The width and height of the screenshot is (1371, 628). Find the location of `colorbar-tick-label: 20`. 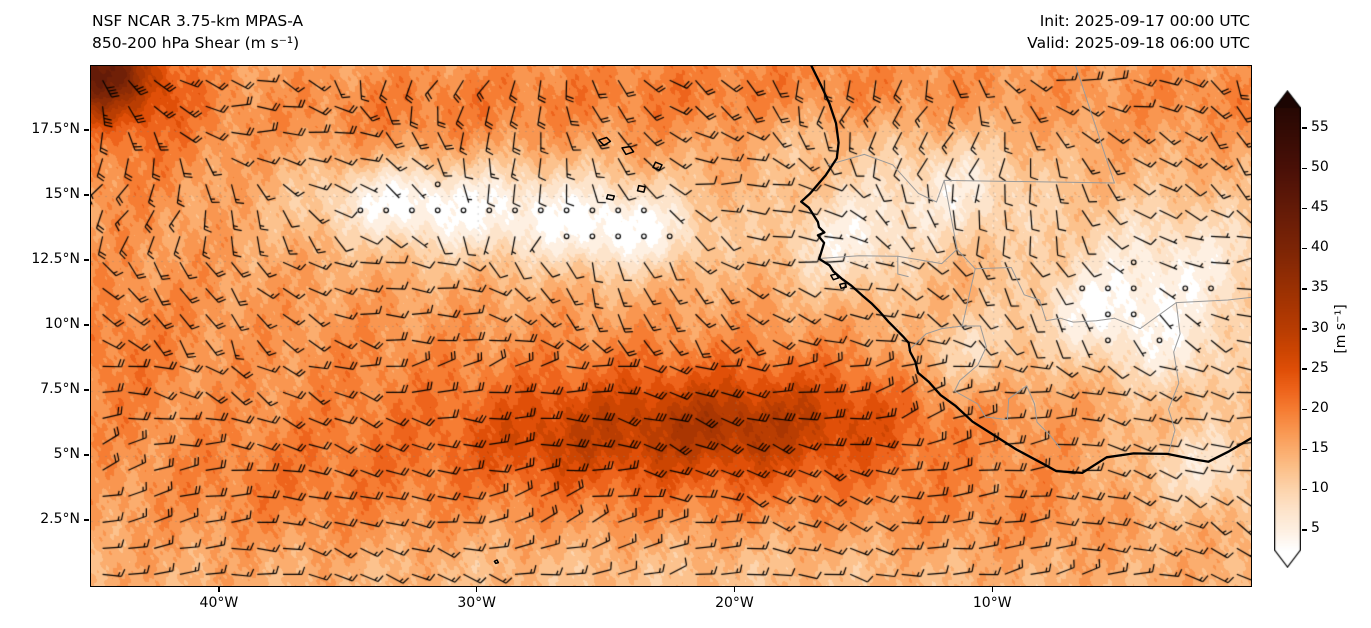

colorbar-tick-label: 20 is located at coordinates (1320, 407).